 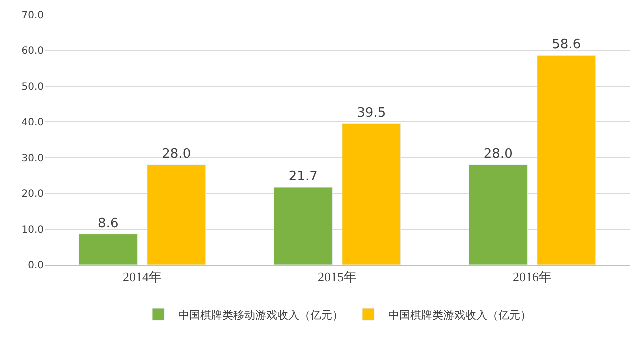 I want to click on x-tick-label: 2014年, so click(x=142, y=277).